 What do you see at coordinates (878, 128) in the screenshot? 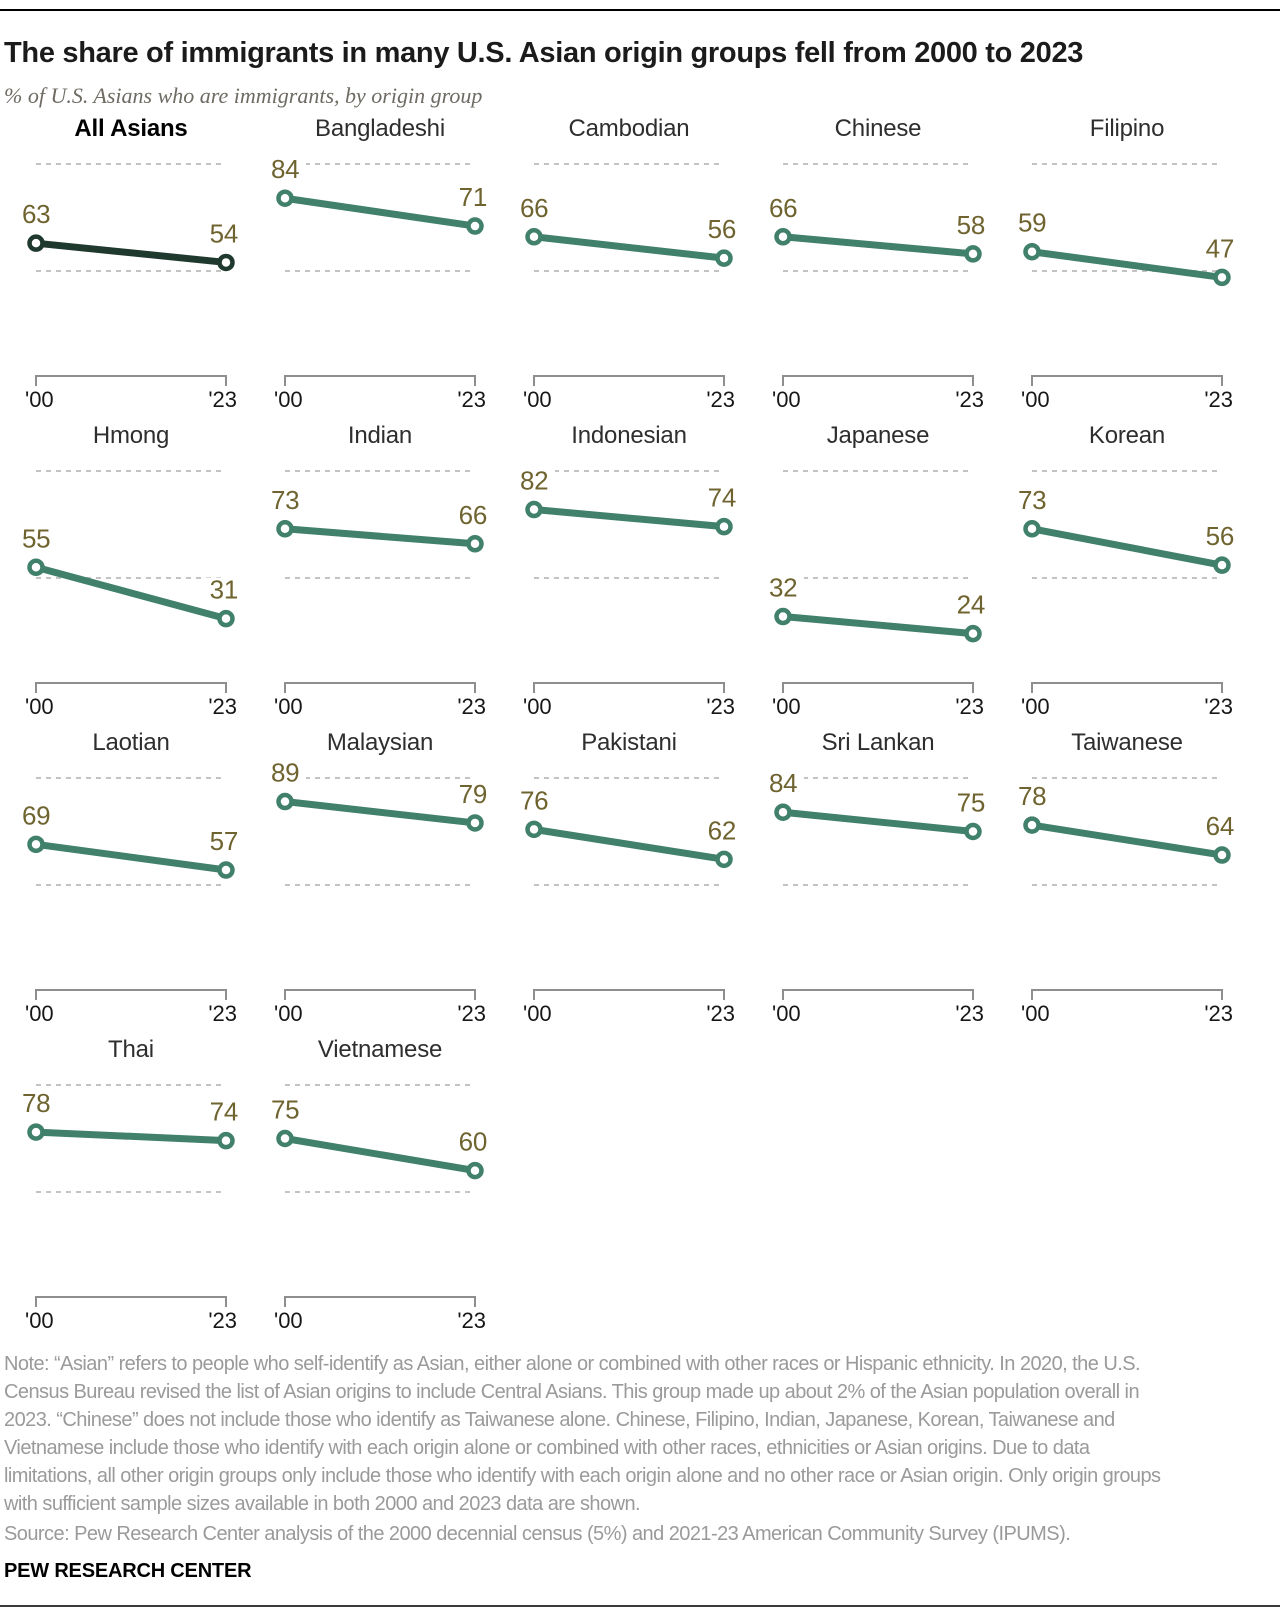
I see `chart-title: Chinese` at bounding box center [878, 128].